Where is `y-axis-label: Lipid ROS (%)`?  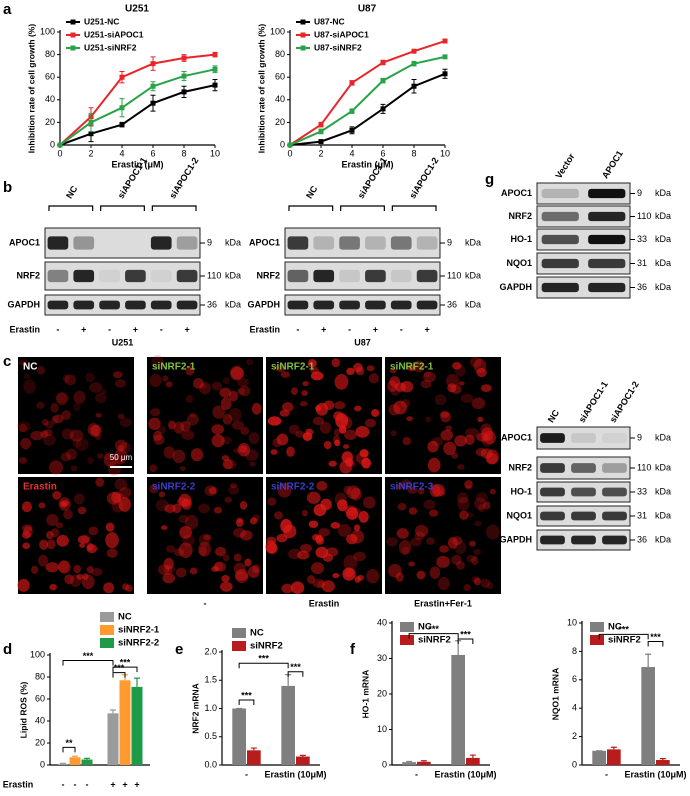 y-axis-label: Lipid ROS (%) is located at coordinates (23, 710).